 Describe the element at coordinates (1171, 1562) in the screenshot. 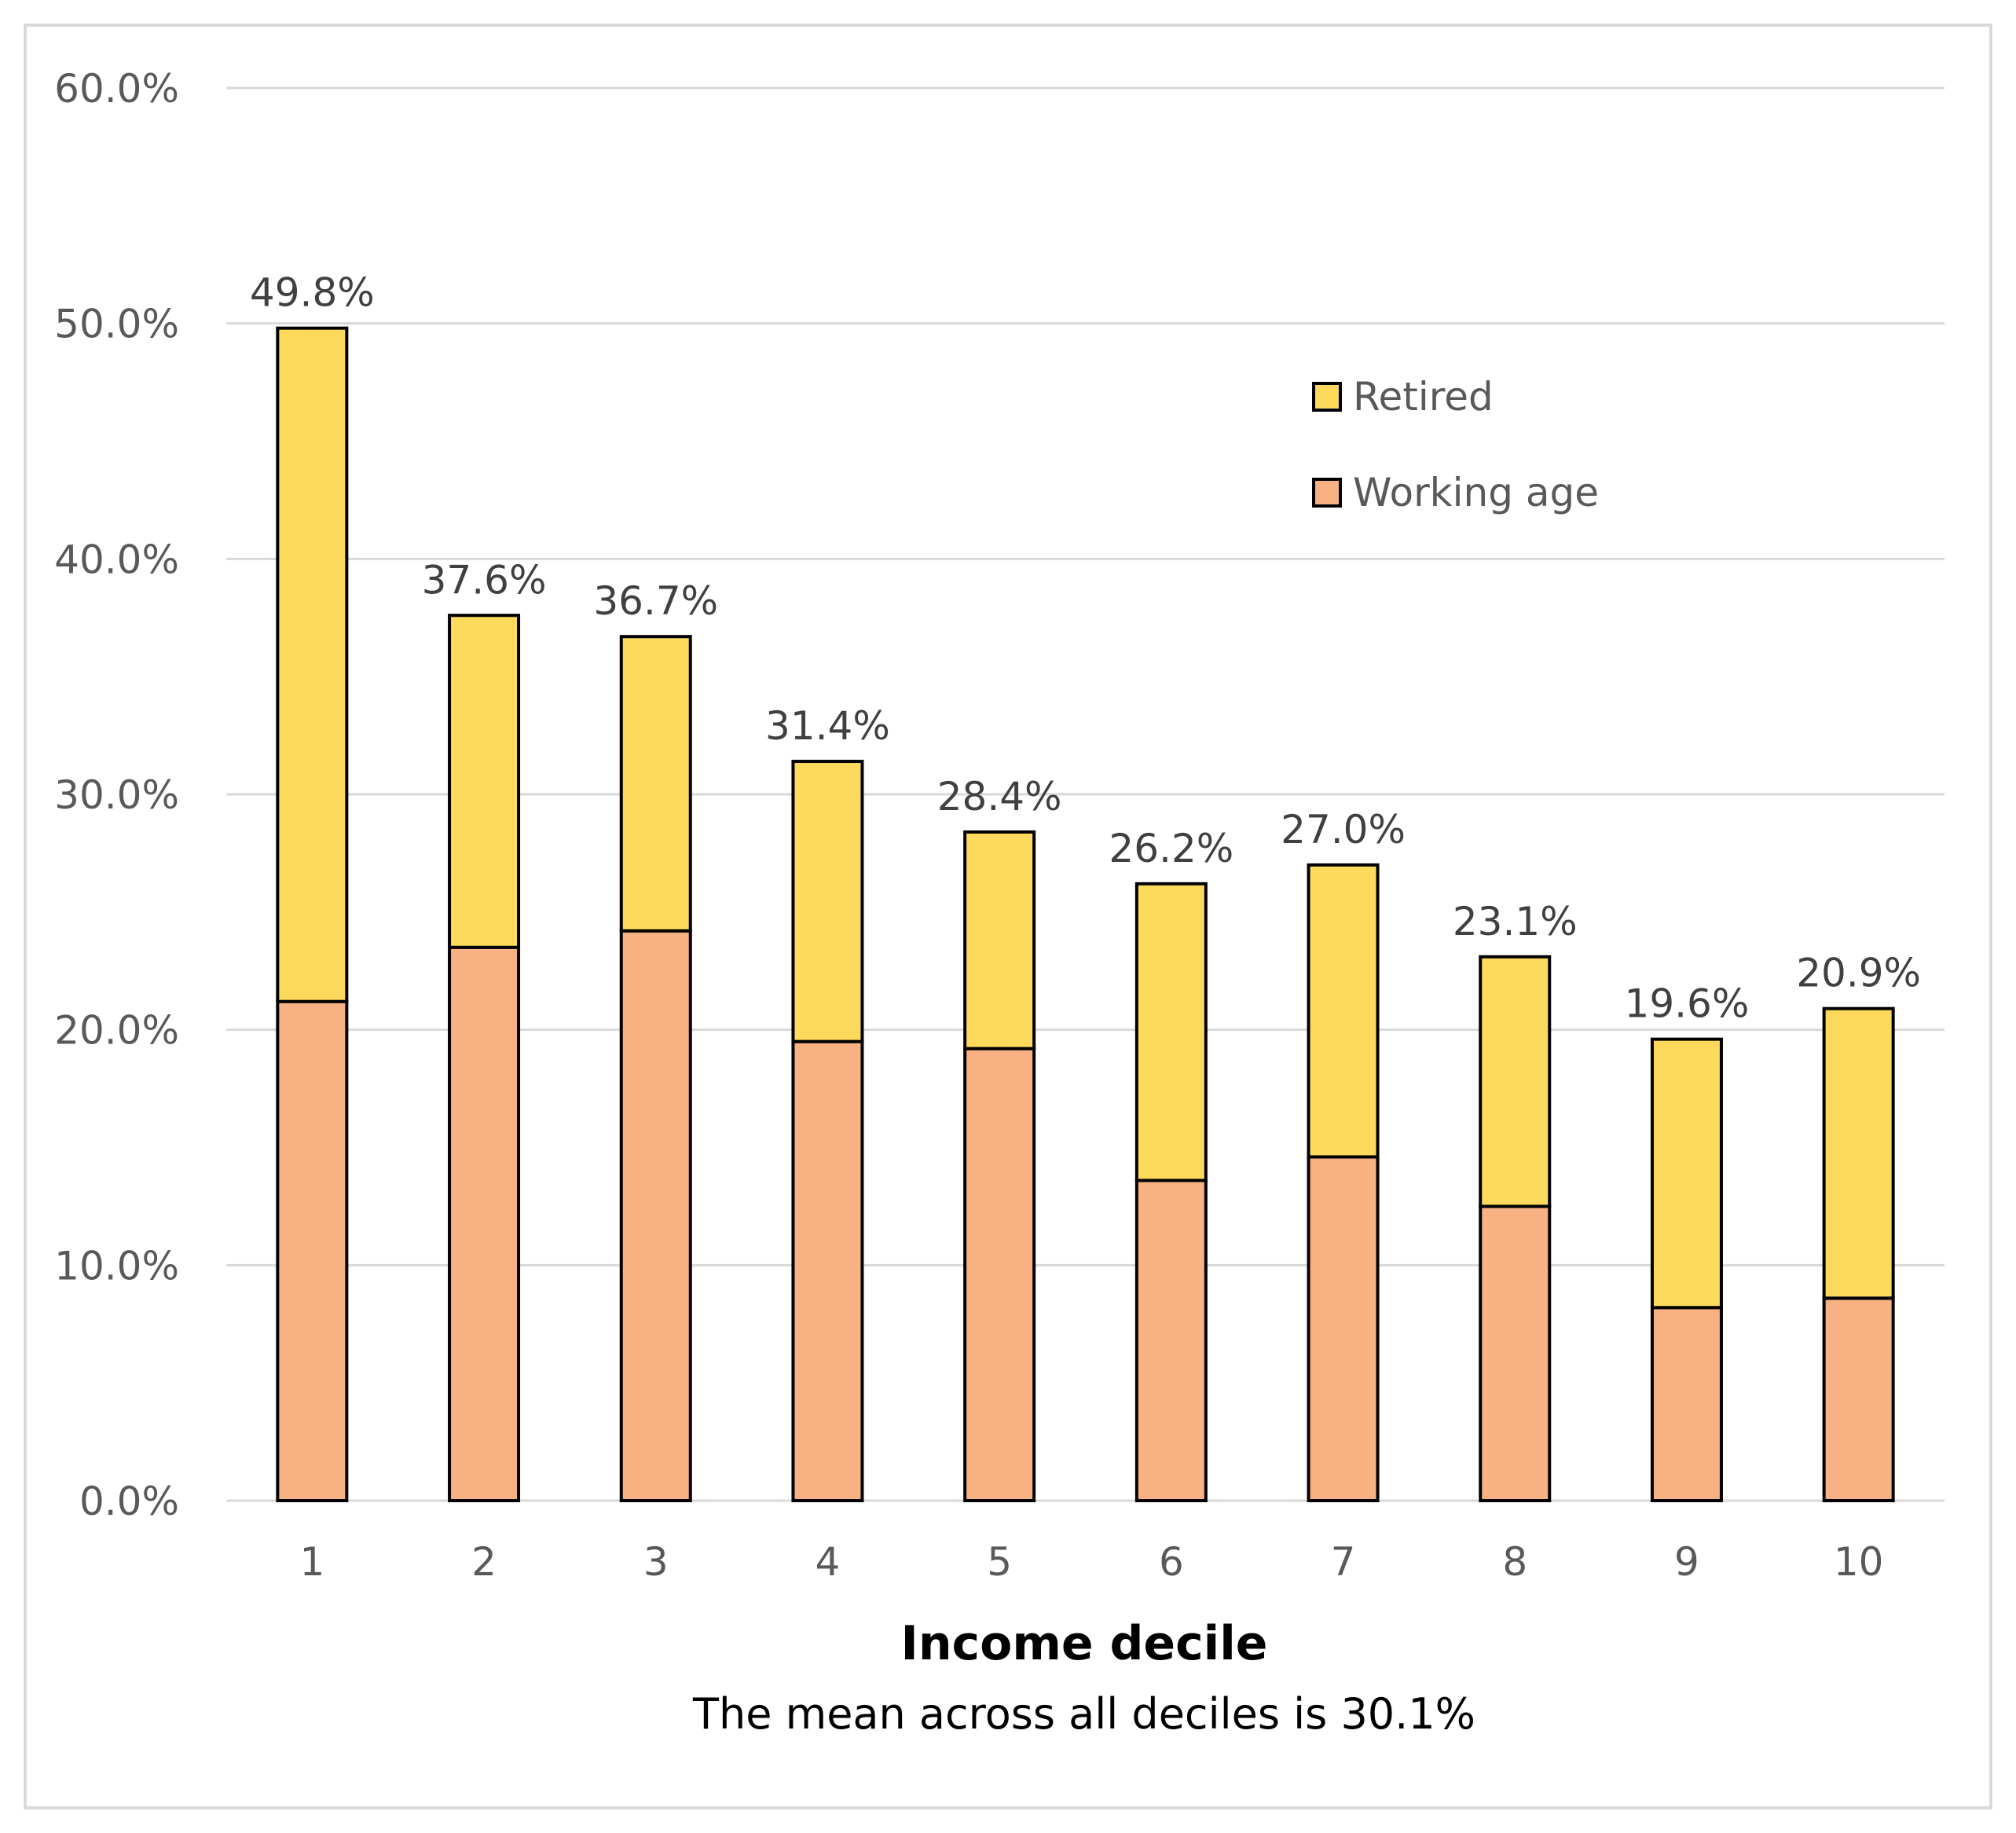

I see `x-tick-label: 6` at that location.